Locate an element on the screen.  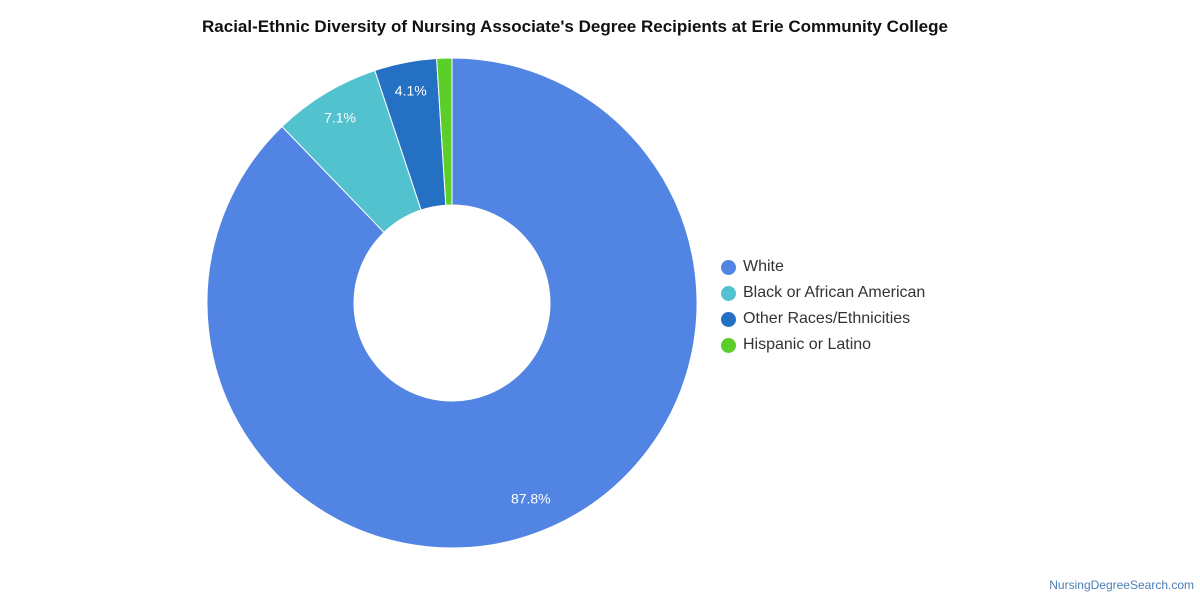
slice-label-white: 87.8% is located at coordinates (531, 498).